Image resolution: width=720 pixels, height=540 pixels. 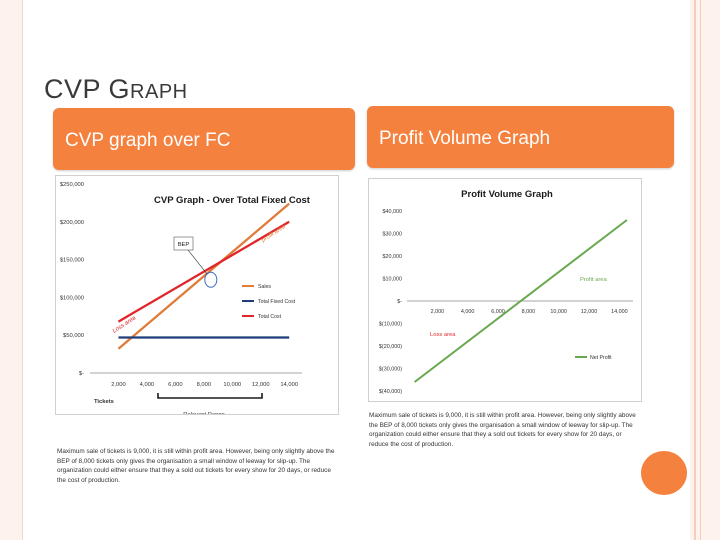 What do you see at coordinates (210, 396) in the screenshot?
I see `relevant-range-bracket` at bounding box center [210, 396].